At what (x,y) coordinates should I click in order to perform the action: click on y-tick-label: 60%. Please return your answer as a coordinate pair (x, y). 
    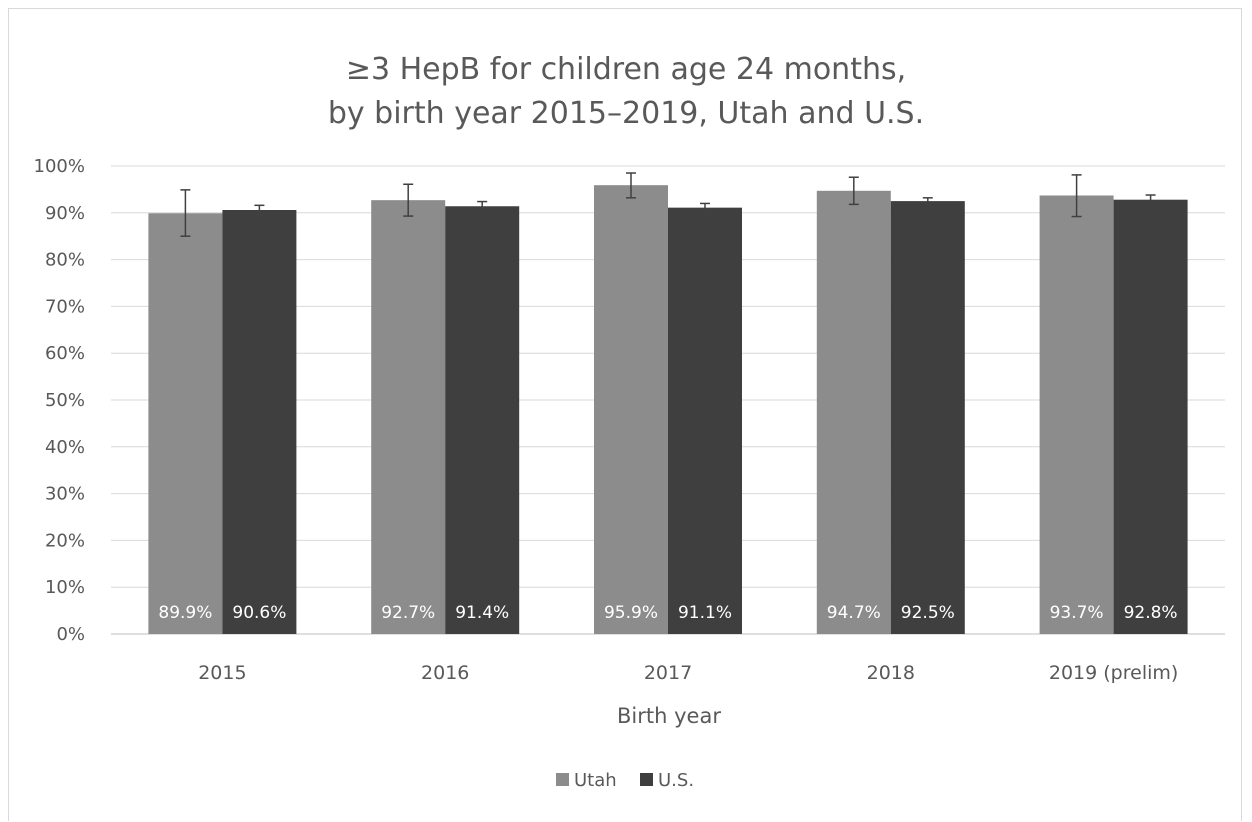
    Looking at the image, I should click on (65, 353).